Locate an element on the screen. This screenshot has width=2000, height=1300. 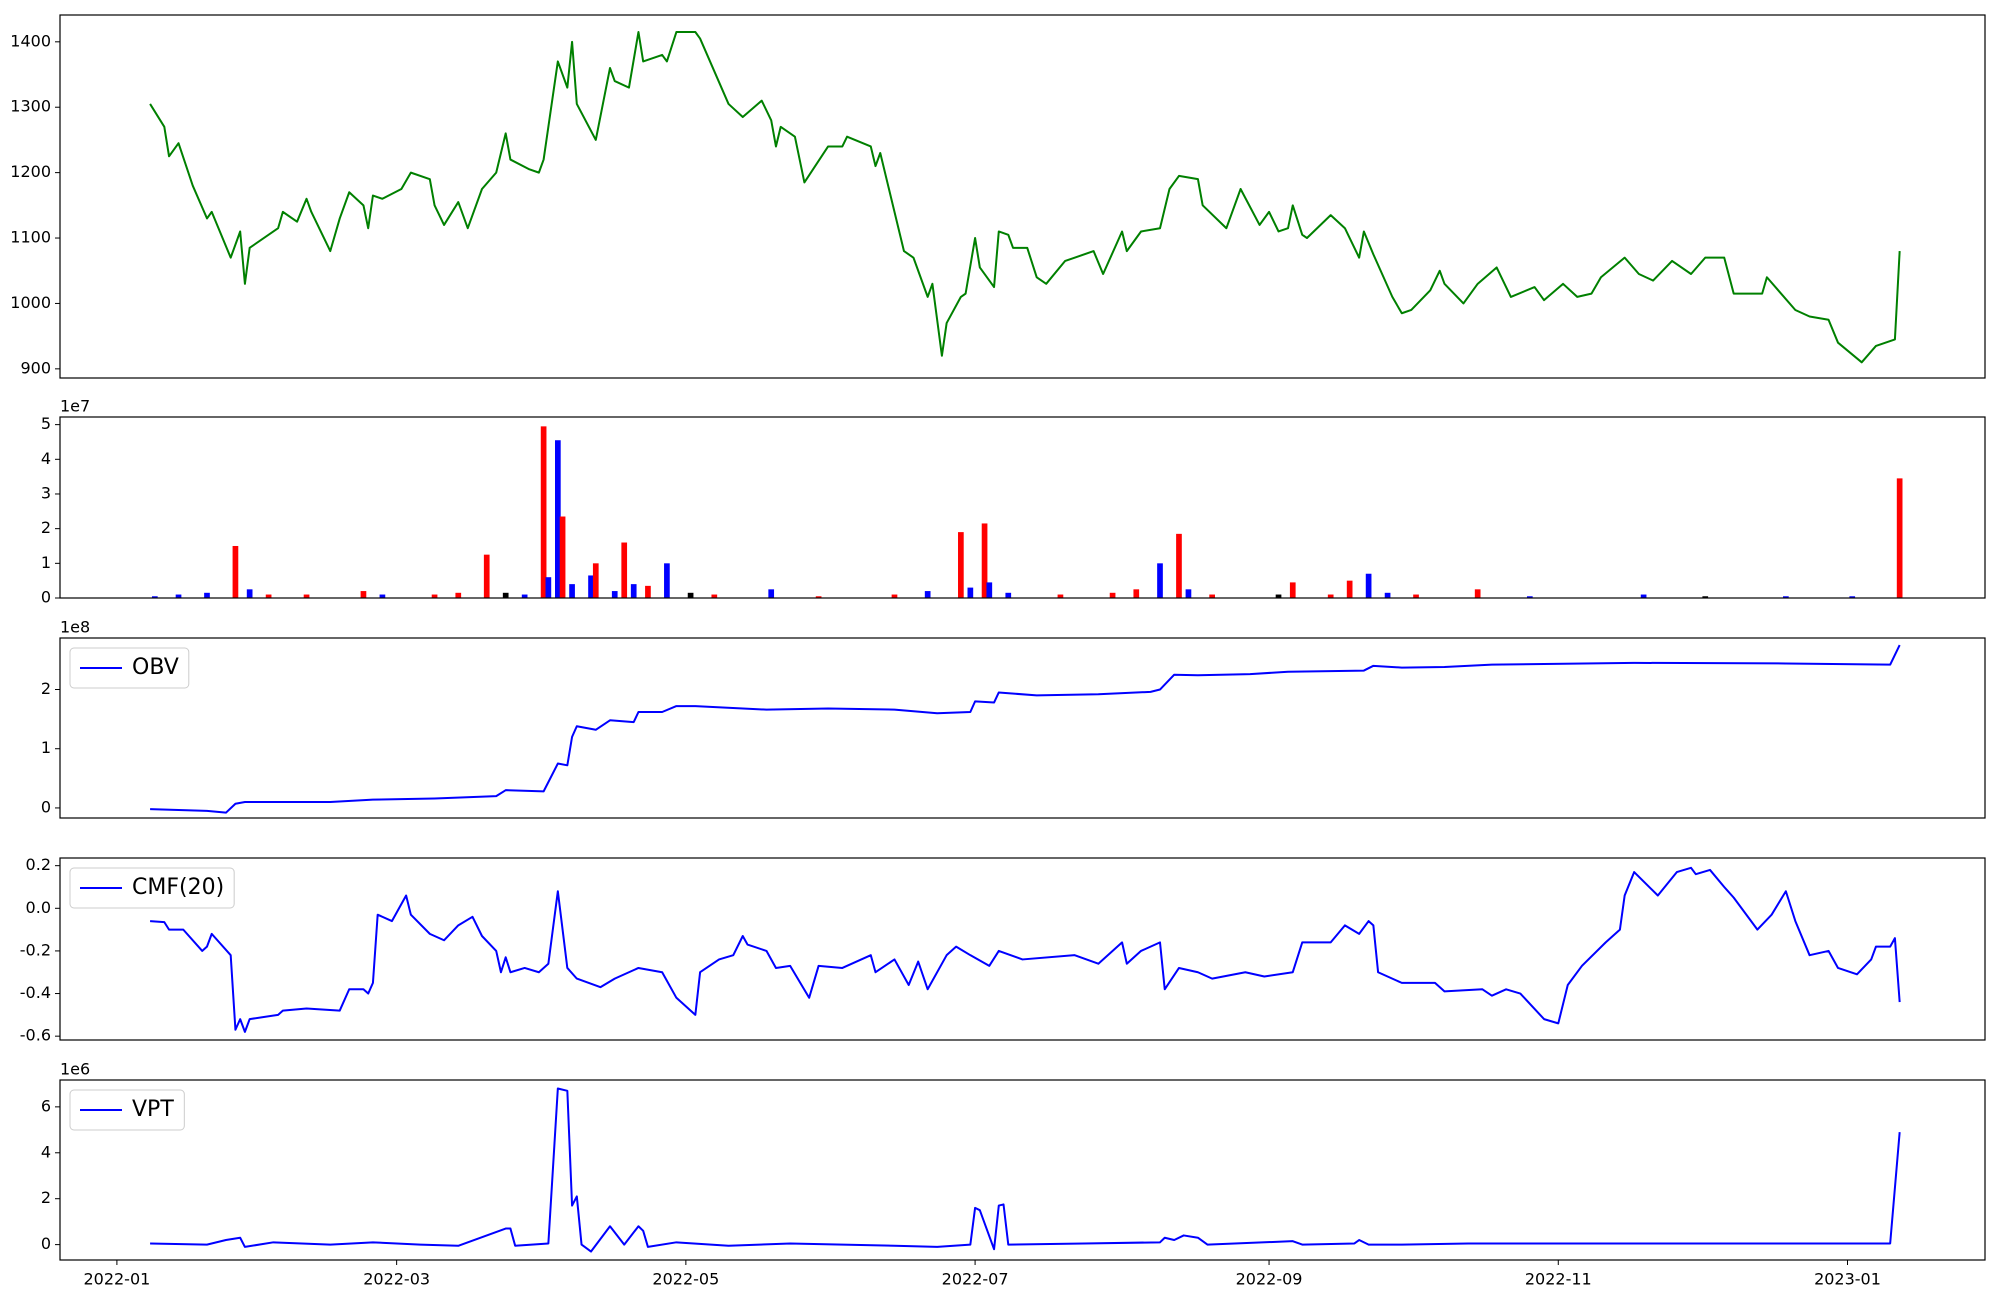
legend-label: CMF(20) is located at coordinates (178, 887).